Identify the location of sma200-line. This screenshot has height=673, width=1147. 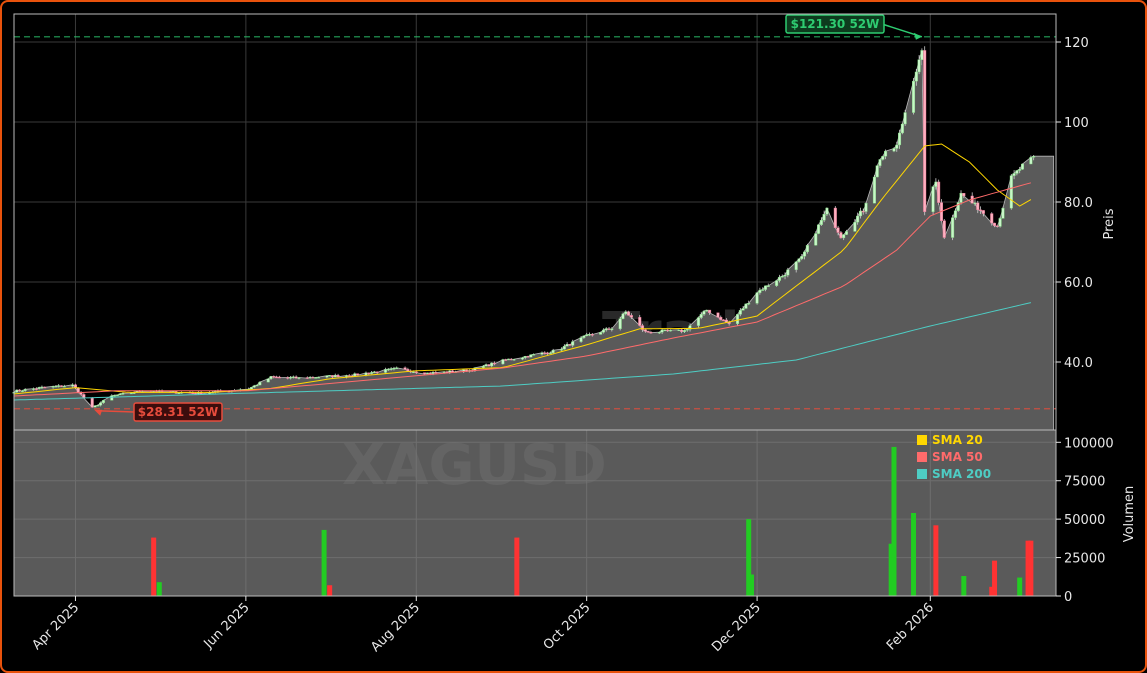
(522, 351).